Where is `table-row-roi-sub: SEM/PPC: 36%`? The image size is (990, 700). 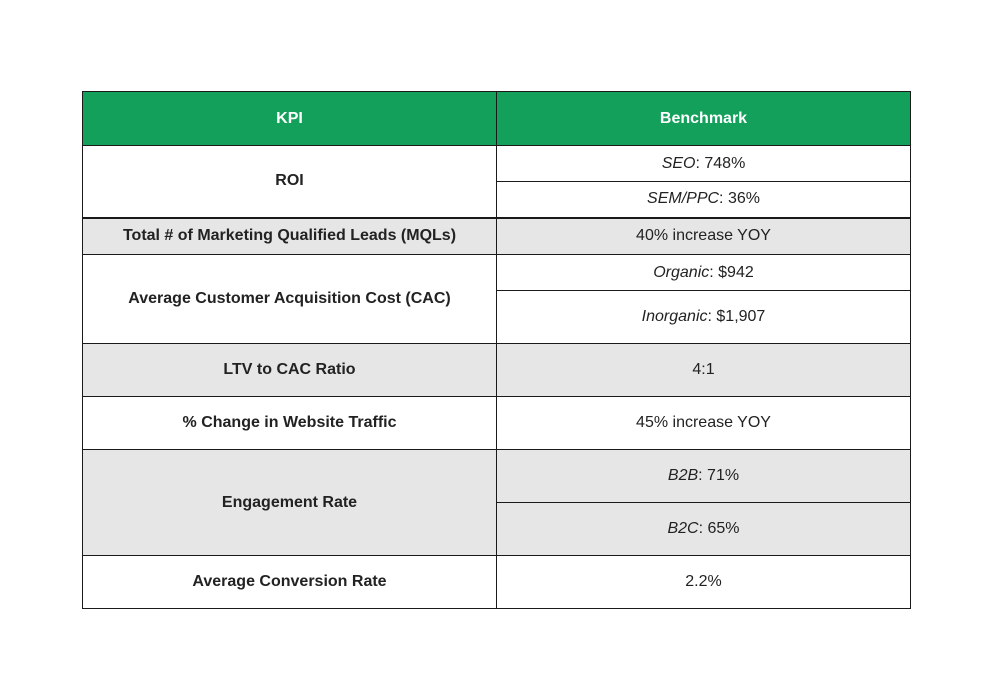 table-row-roi-sub: SEM/PPC: 36% is located at coordinates (497, 199).